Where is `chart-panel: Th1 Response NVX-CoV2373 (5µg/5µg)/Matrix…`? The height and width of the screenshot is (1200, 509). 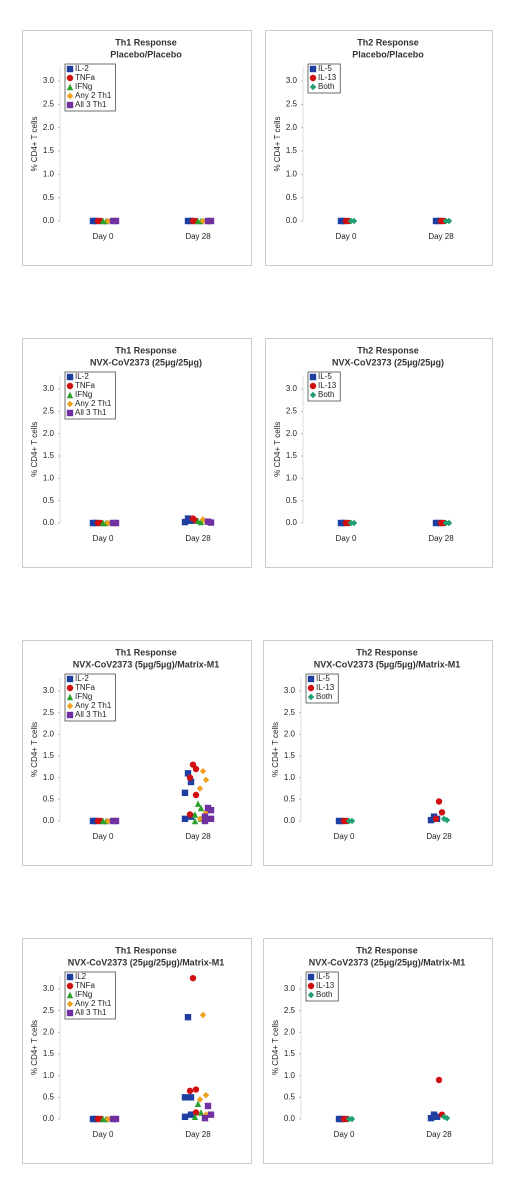
chart-panel: Th1 Response NVX-CoV2373 (5µg/5µg)/Matrix… is located at coordinates (137, 753).